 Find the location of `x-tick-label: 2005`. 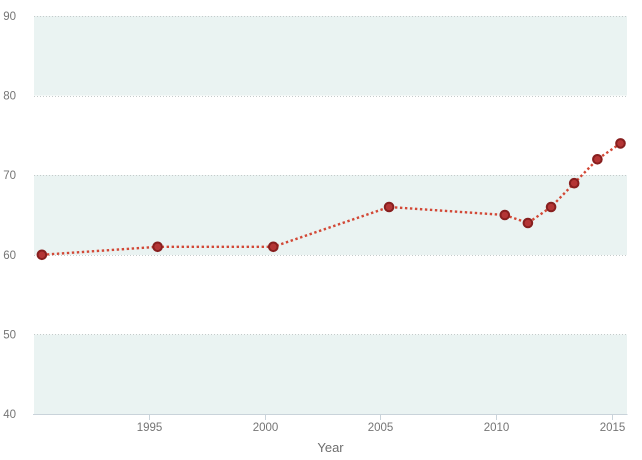

x-tick-label: 2005 is located at coordinates (381, 428).